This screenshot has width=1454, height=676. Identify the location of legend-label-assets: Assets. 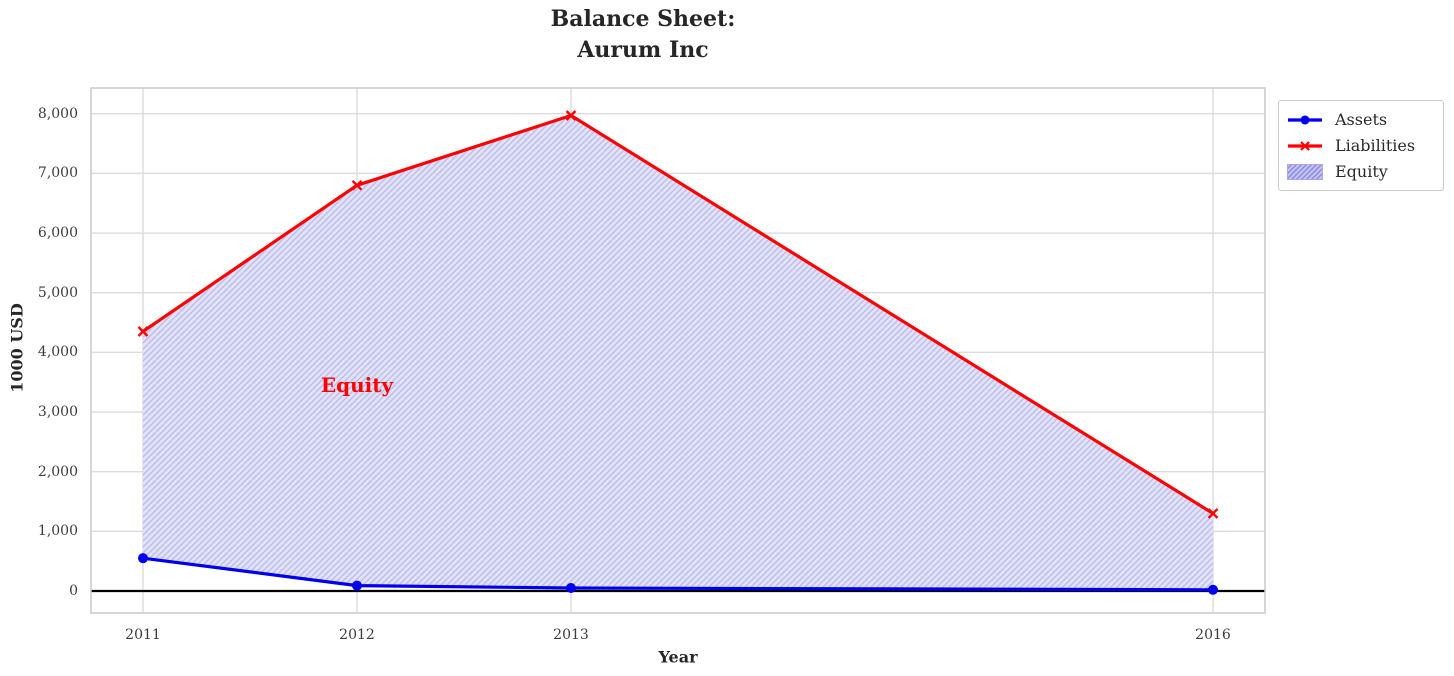
(1361, 119).